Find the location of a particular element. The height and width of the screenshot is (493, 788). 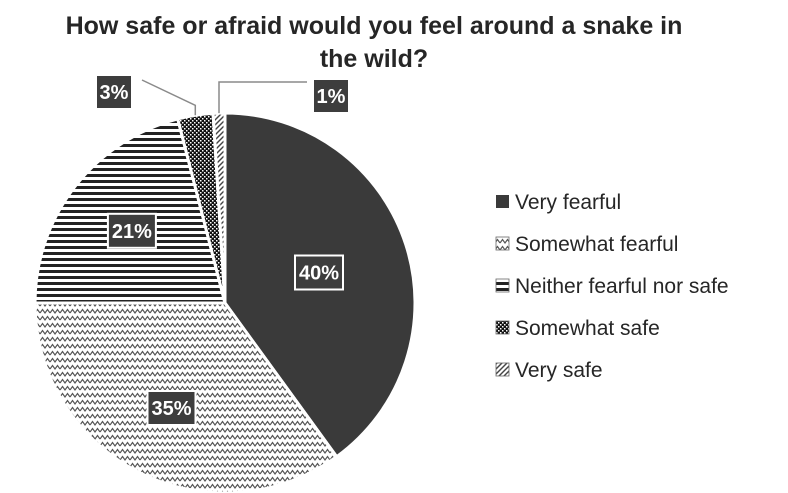

data-label-very-safe-box is located at coordinates (331, 96).